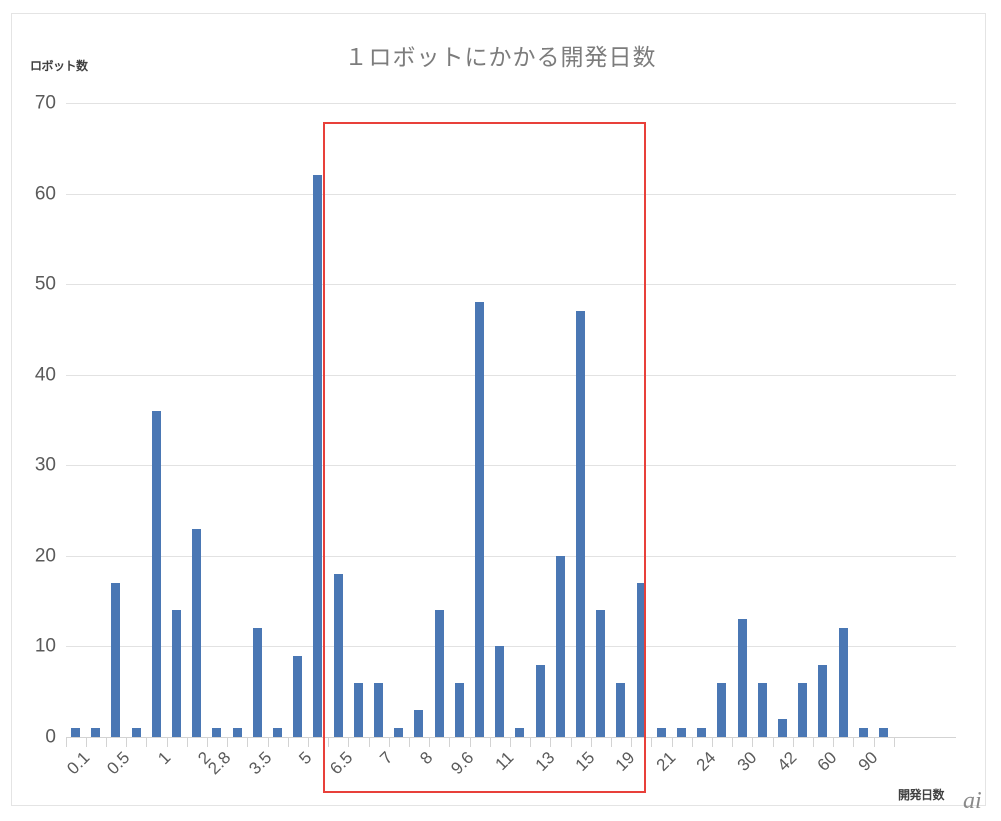  Describe the element at coordinates (341, 763) in the screenshot. I see `x-tick-label: 6.5` at that location.